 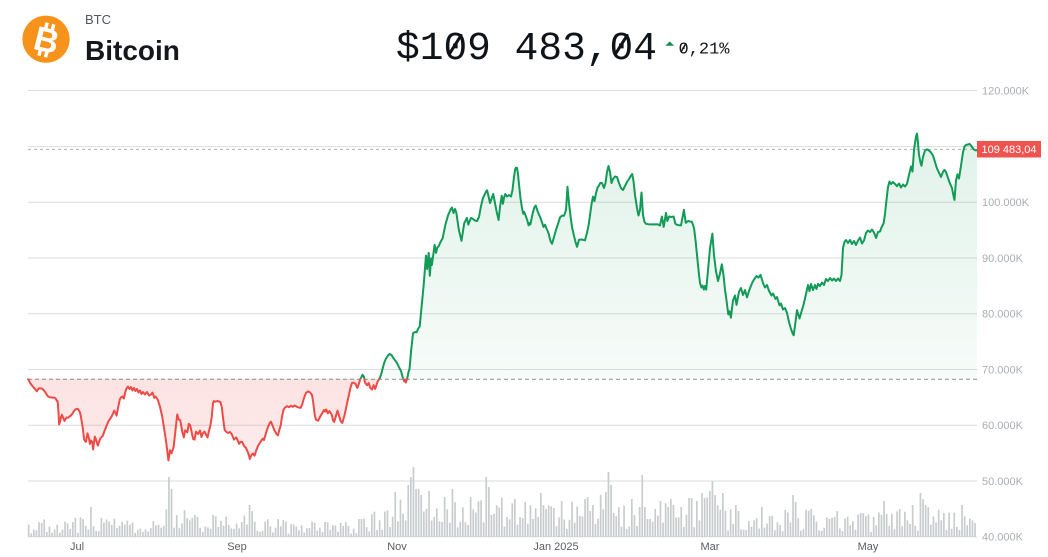 What do you see at coordinates (397, 547) in the screenshot?
I see `svg-text: Nov` at bounding box center [397, 547].